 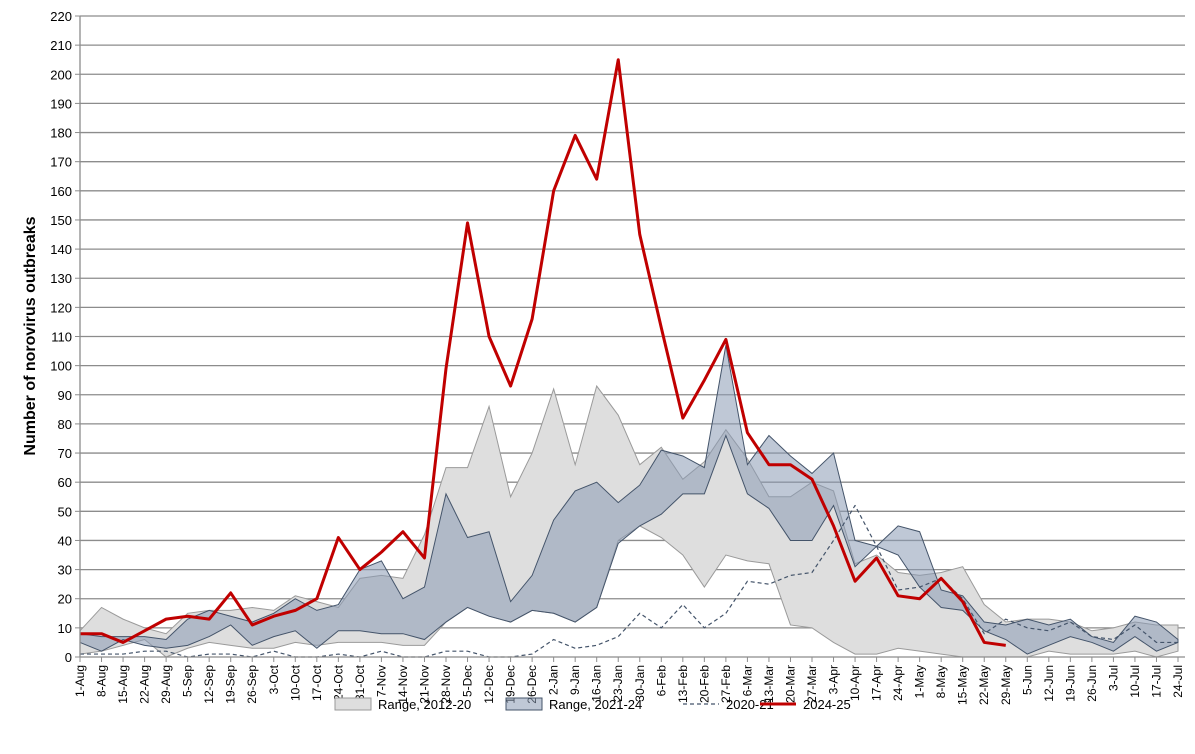 I want to click on x-tick-label: 15-May, so click(x=963, y=685).